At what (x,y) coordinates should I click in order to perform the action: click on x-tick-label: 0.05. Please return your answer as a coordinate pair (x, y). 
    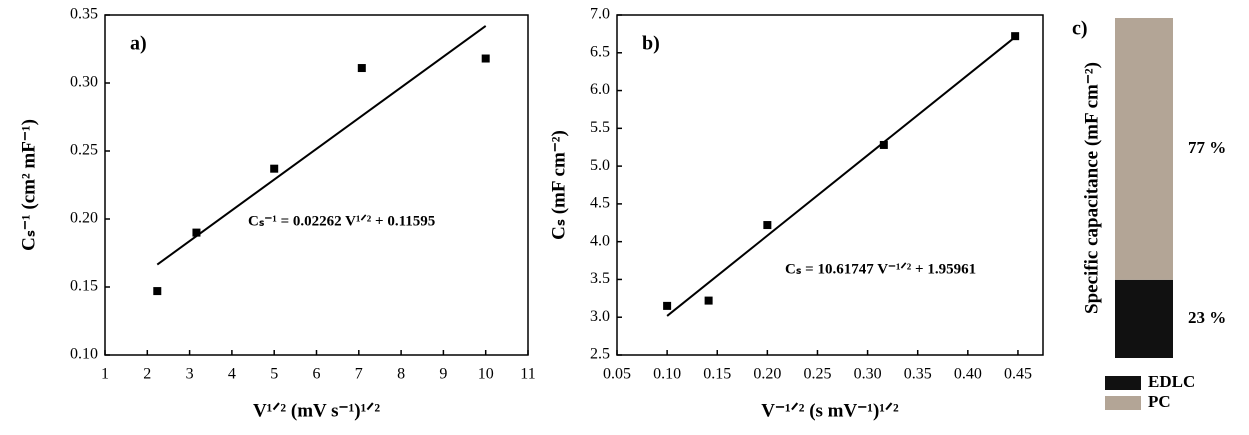
    Looking at the image, I should click on (617, 374).